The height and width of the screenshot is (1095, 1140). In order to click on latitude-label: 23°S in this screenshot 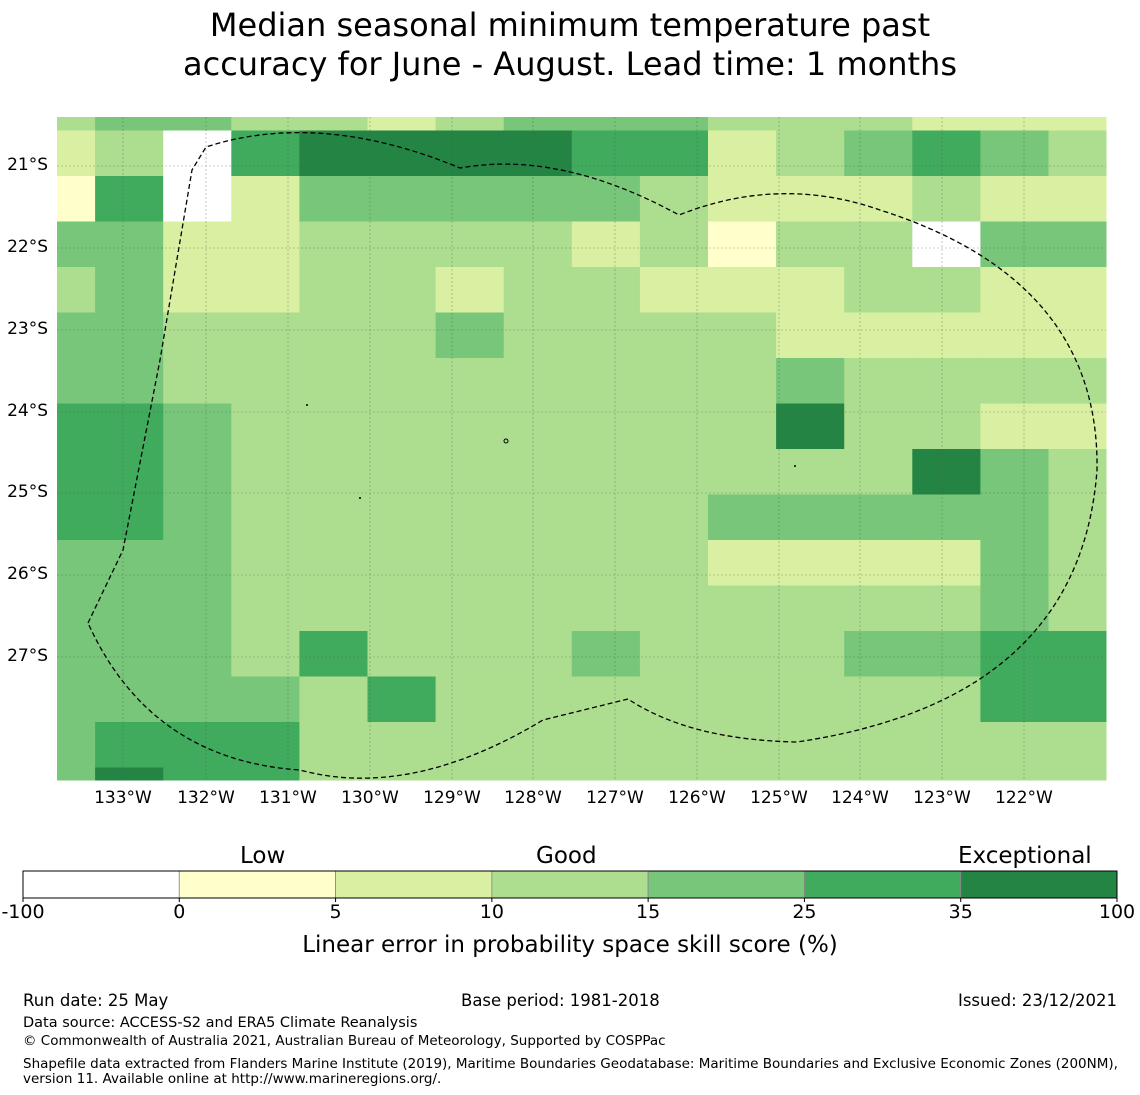, I will do `click(27, 329)`.